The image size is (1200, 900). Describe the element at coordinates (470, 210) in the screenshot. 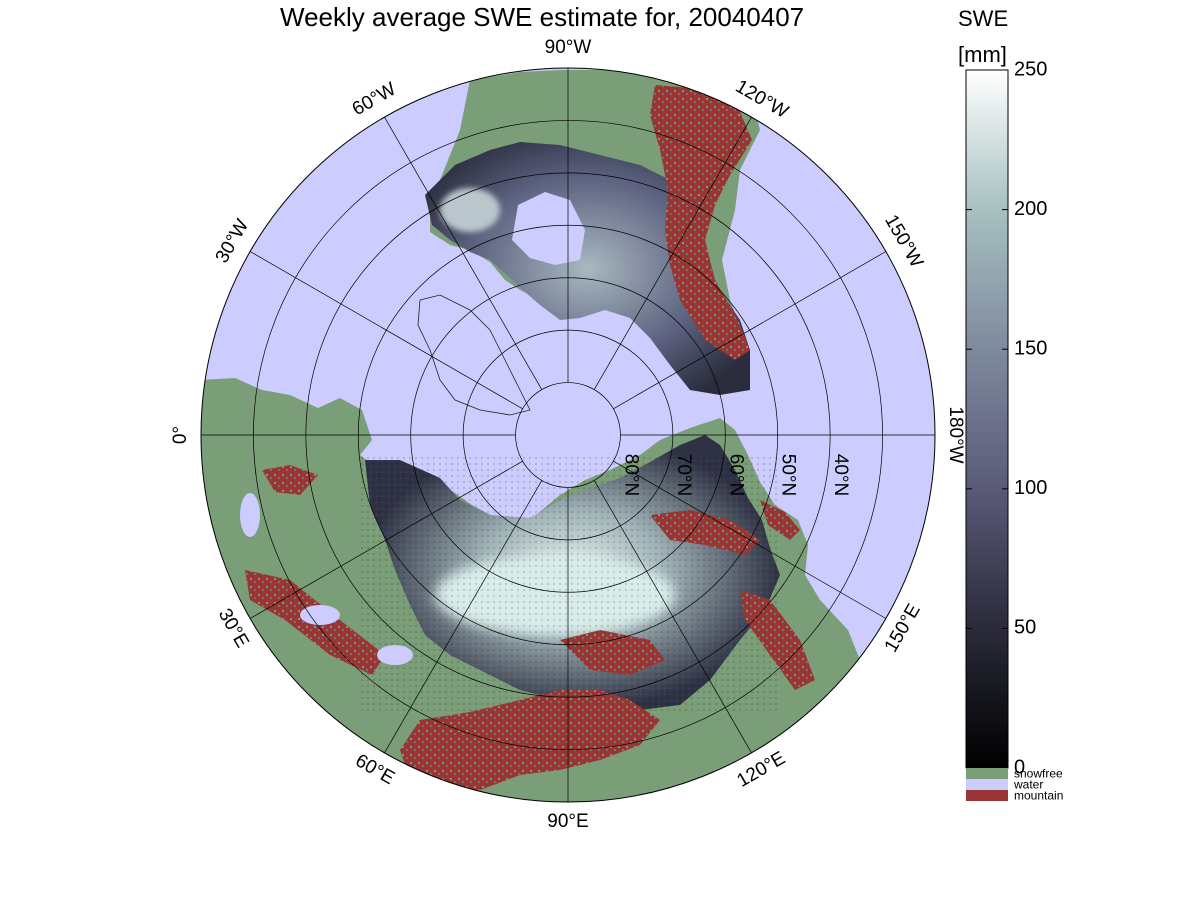

I see `north-america-swe-local-maximum` at that location.